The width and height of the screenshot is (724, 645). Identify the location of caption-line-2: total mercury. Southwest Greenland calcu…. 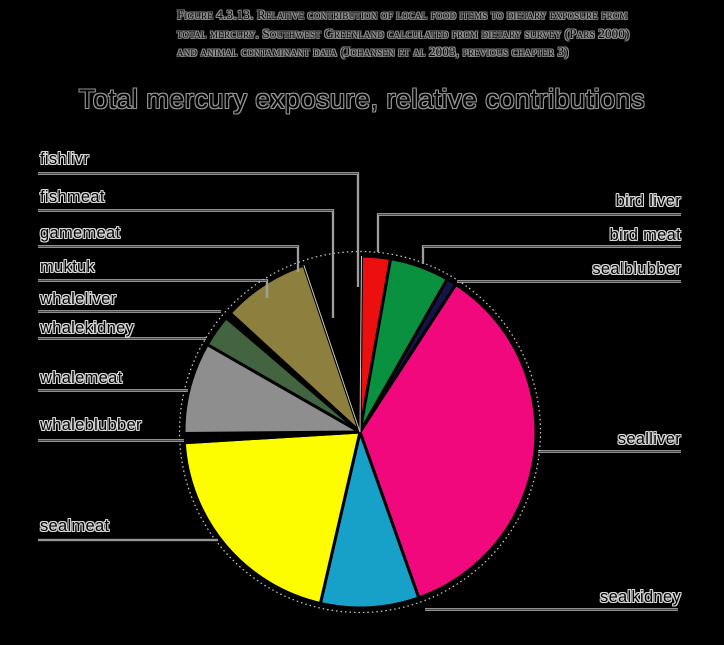
(403, 33).